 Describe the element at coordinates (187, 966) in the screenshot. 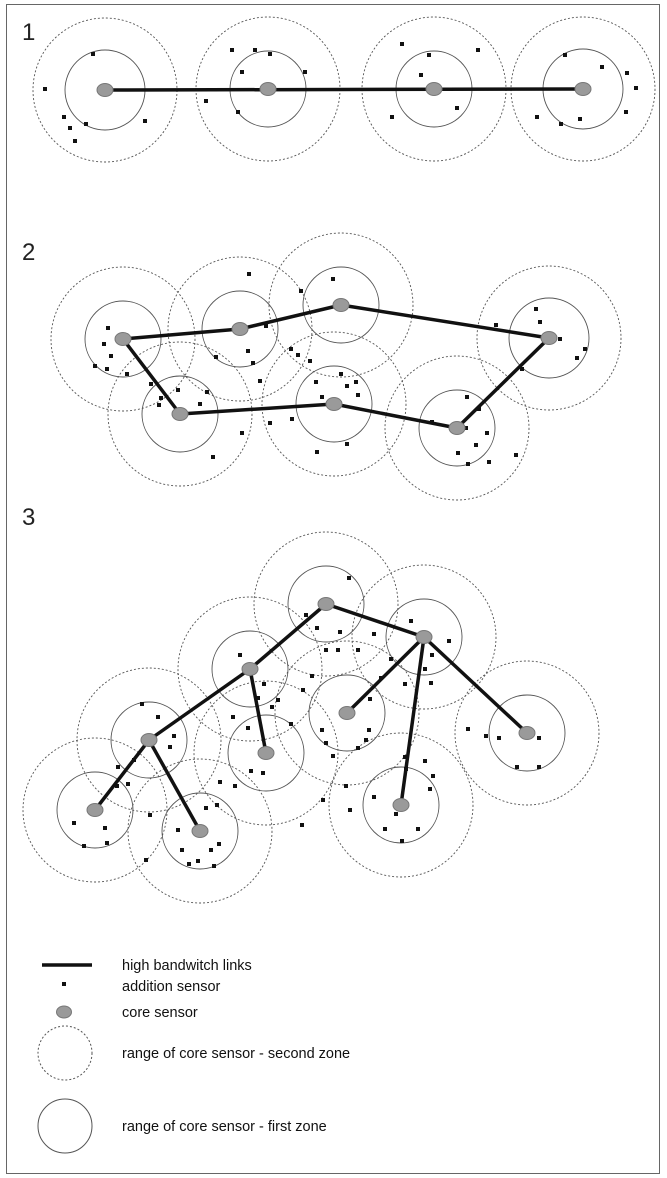

I see `legend-links-label: high bandwitch links` at that location.